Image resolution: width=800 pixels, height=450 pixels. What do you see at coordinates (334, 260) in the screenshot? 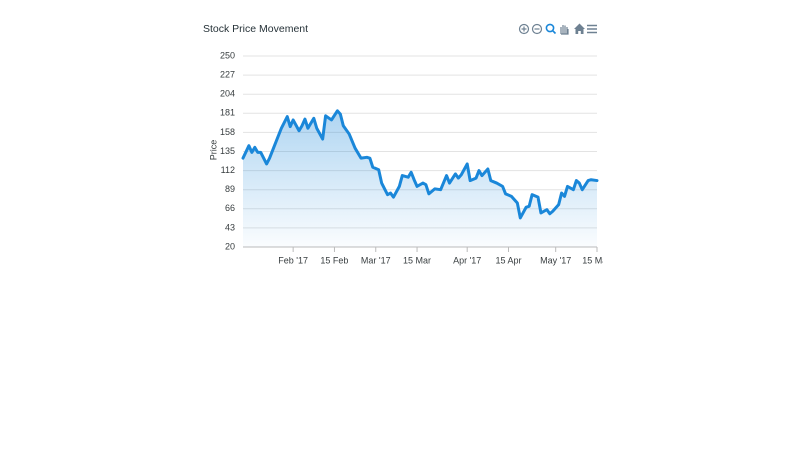
I see `x-tick-label: 15 Feb` at bounding box center [334, 260].